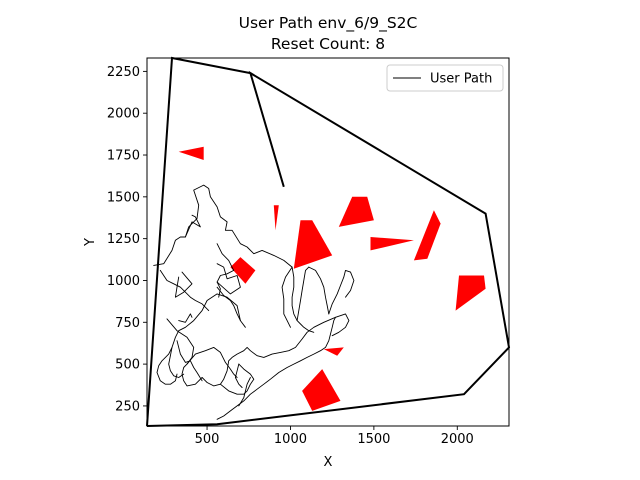  What do you see at coordinates (123, 156) in the screenshot?
I see `y-tick-label-1750: 1750` at bounding box center [123, 156].